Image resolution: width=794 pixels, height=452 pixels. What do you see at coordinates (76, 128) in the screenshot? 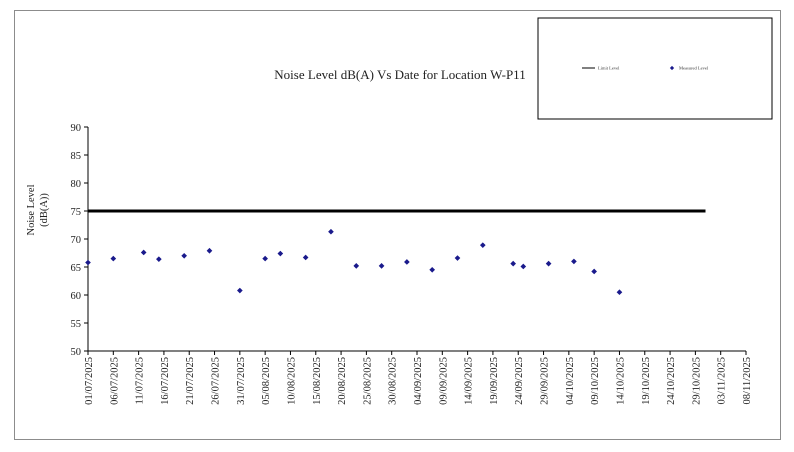
I see `y-tick-label: 90` at bounding box center [76, 128].